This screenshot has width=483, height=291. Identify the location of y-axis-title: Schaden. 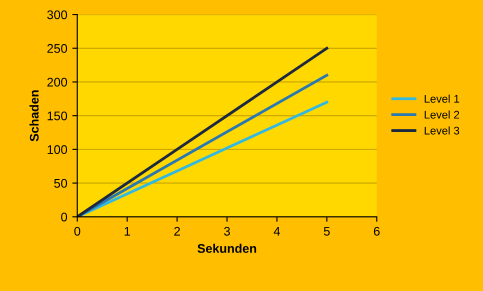
(34, 116).